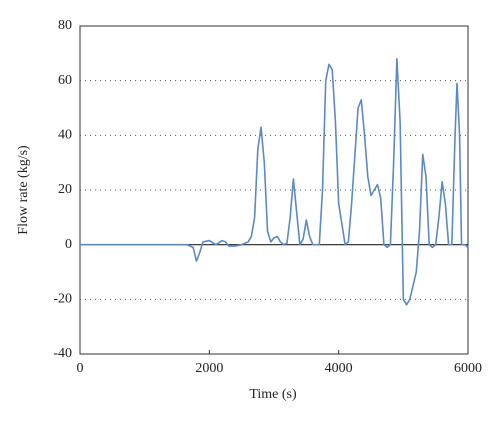 The height and width of the screenshot is (423, 500). Describe the element at coordinates (23, 190) in the screenshot. I see `y-axis-label: Flow rate (kg/s)` at that location.